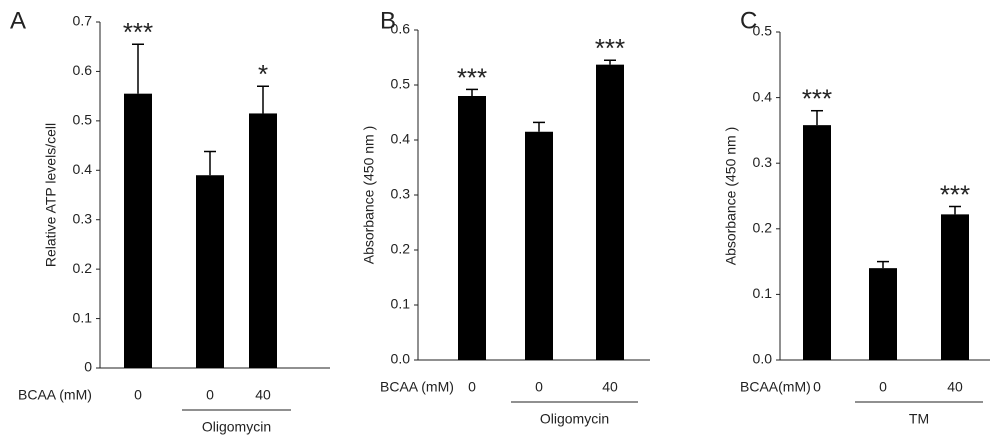 This screenshot has height=444, width=994. What do you see at coordinates (83, 21) in the screenshot?
I see `y-tick-label: 0.7` at bounding box center [83, 21].